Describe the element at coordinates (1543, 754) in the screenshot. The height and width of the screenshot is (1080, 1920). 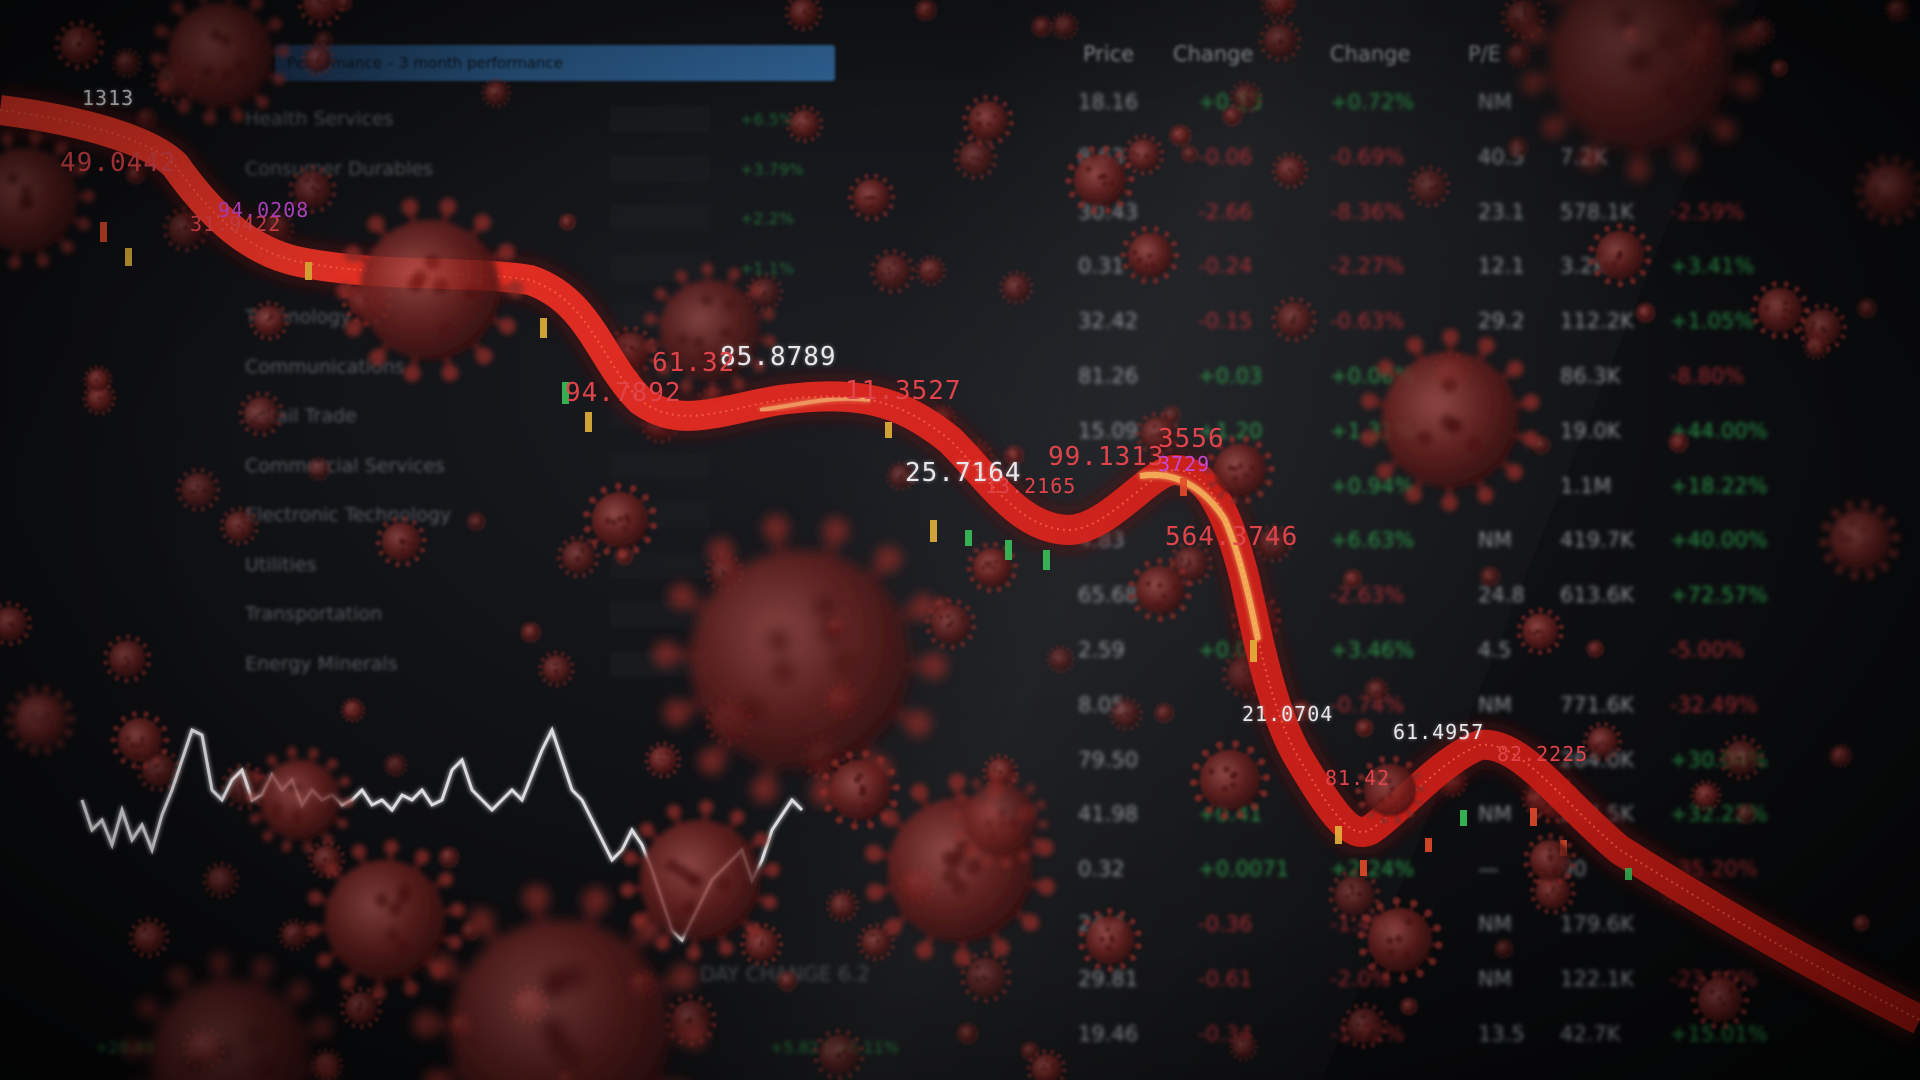
I see `chart-label-18: 82.2225` at that location.